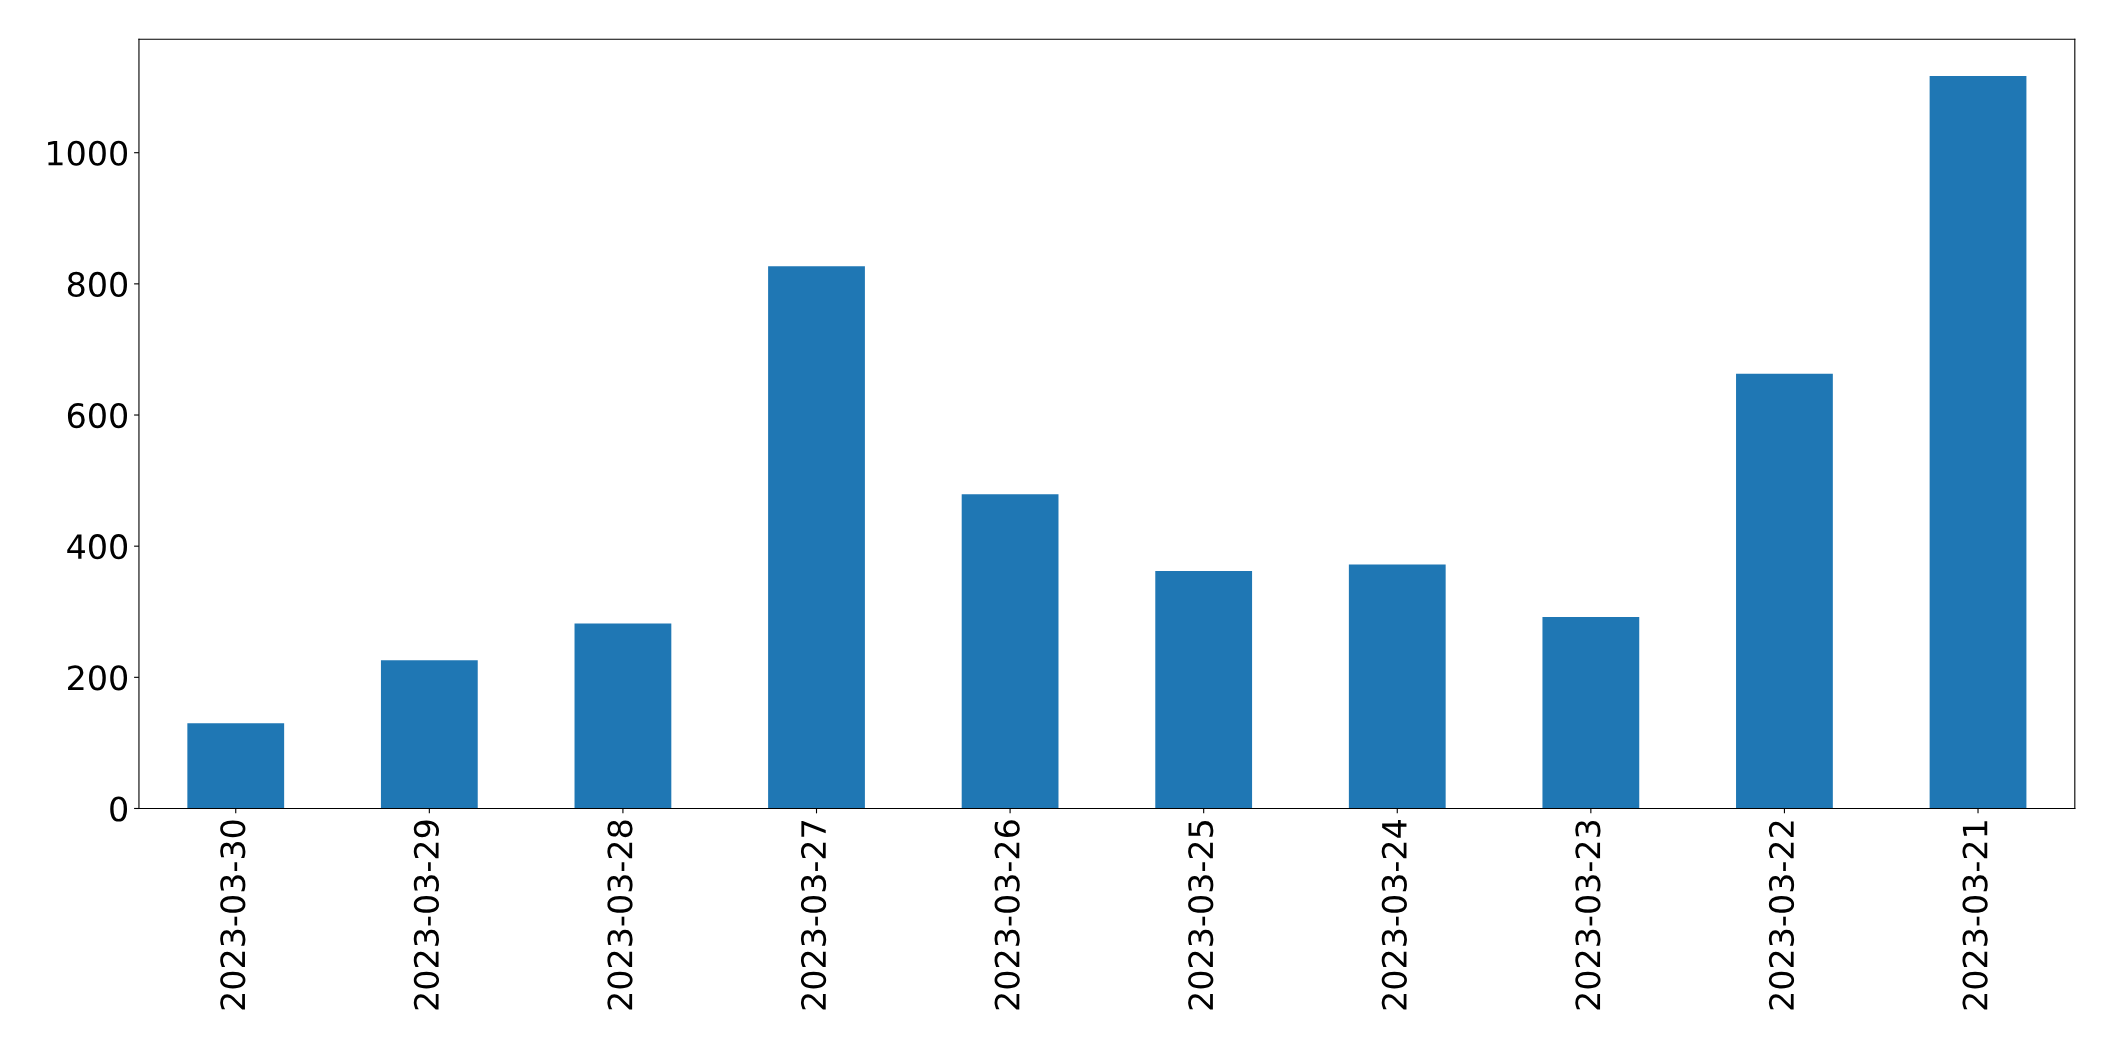 The height and width of the screenshot is (1061, 2115). Describe the element at coordinates (1201, 915) in the screenshot. I see `x-tick-label: 2023-03-25` at that location.